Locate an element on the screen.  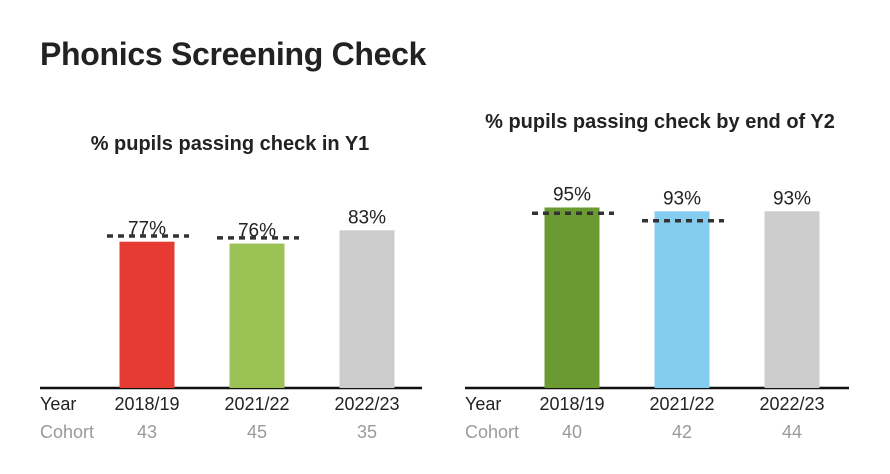
bar-value-label: 83% is located at coordinates (367, 217).